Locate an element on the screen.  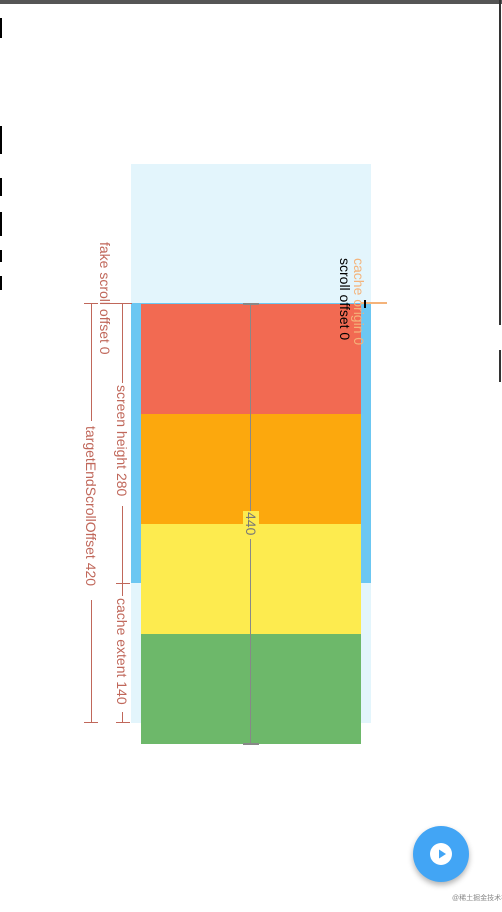
target-end-line-bottom is located at coordinates (91, 661).